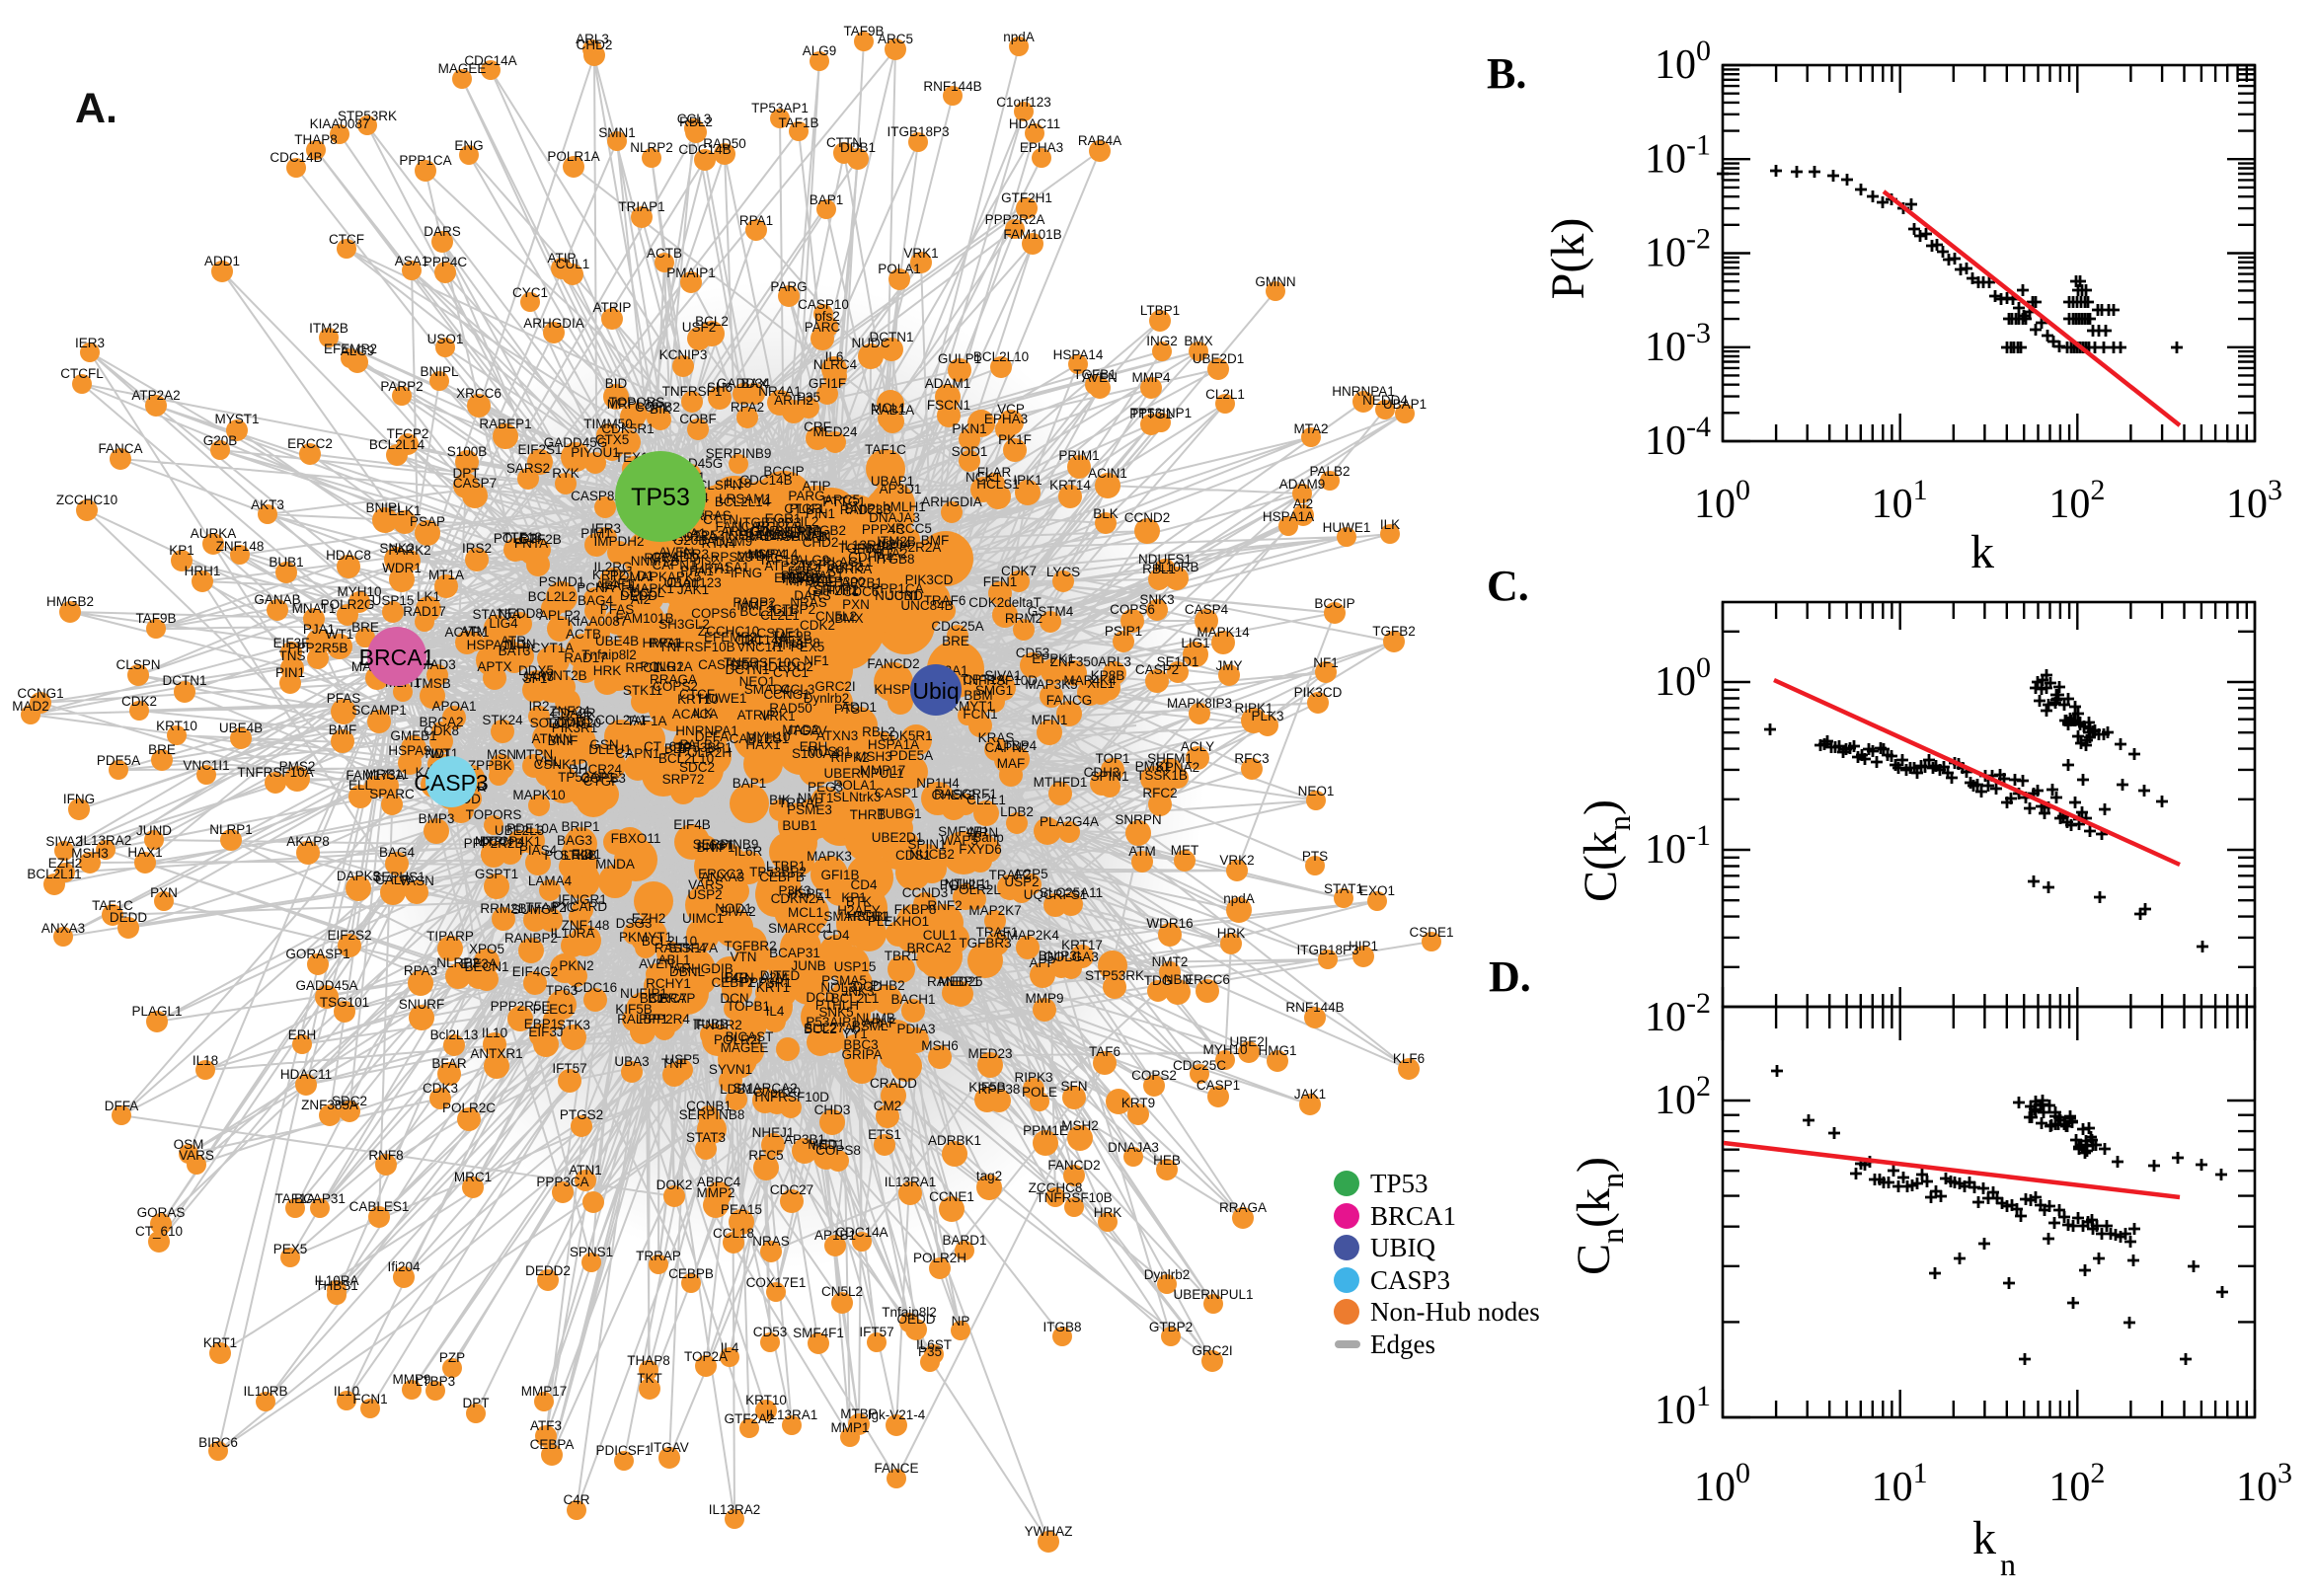  I want to click on svg-text: TAF1C, so click(886, 449).